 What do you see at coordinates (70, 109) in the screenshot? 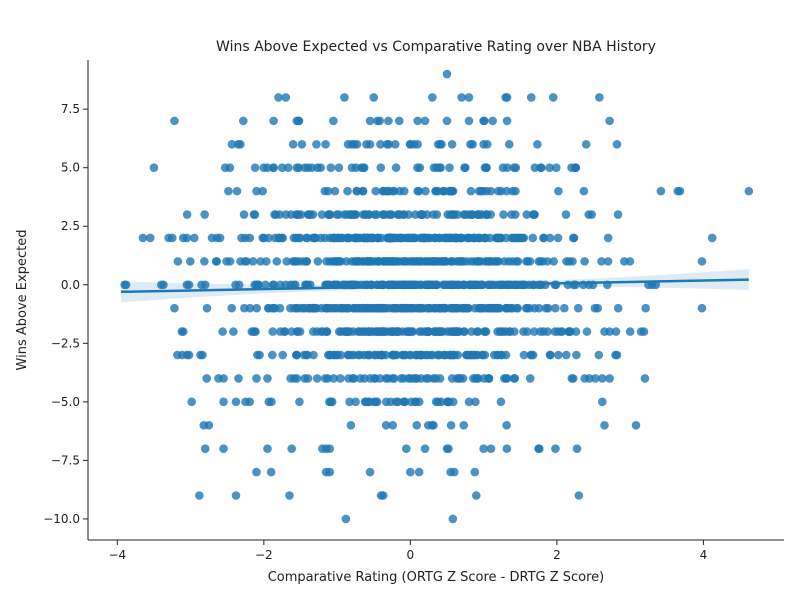
I see `y-tick-label: 7.5` at bounding box center [70, 109].